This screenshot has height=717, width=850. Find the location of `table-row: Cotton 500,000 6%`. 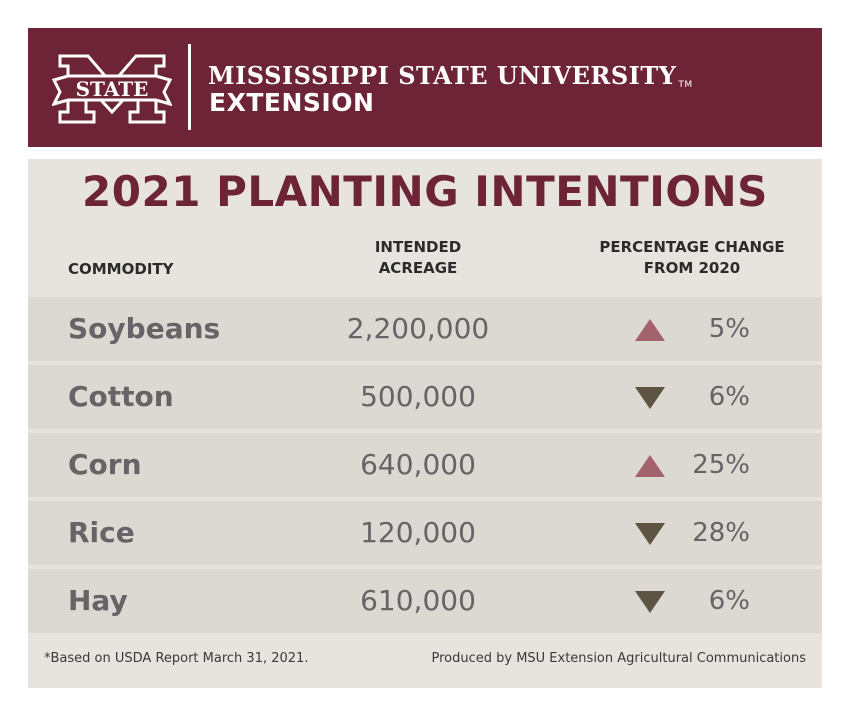

table-row: Cotton 500,000 6% is located at coordinates (425, 397).